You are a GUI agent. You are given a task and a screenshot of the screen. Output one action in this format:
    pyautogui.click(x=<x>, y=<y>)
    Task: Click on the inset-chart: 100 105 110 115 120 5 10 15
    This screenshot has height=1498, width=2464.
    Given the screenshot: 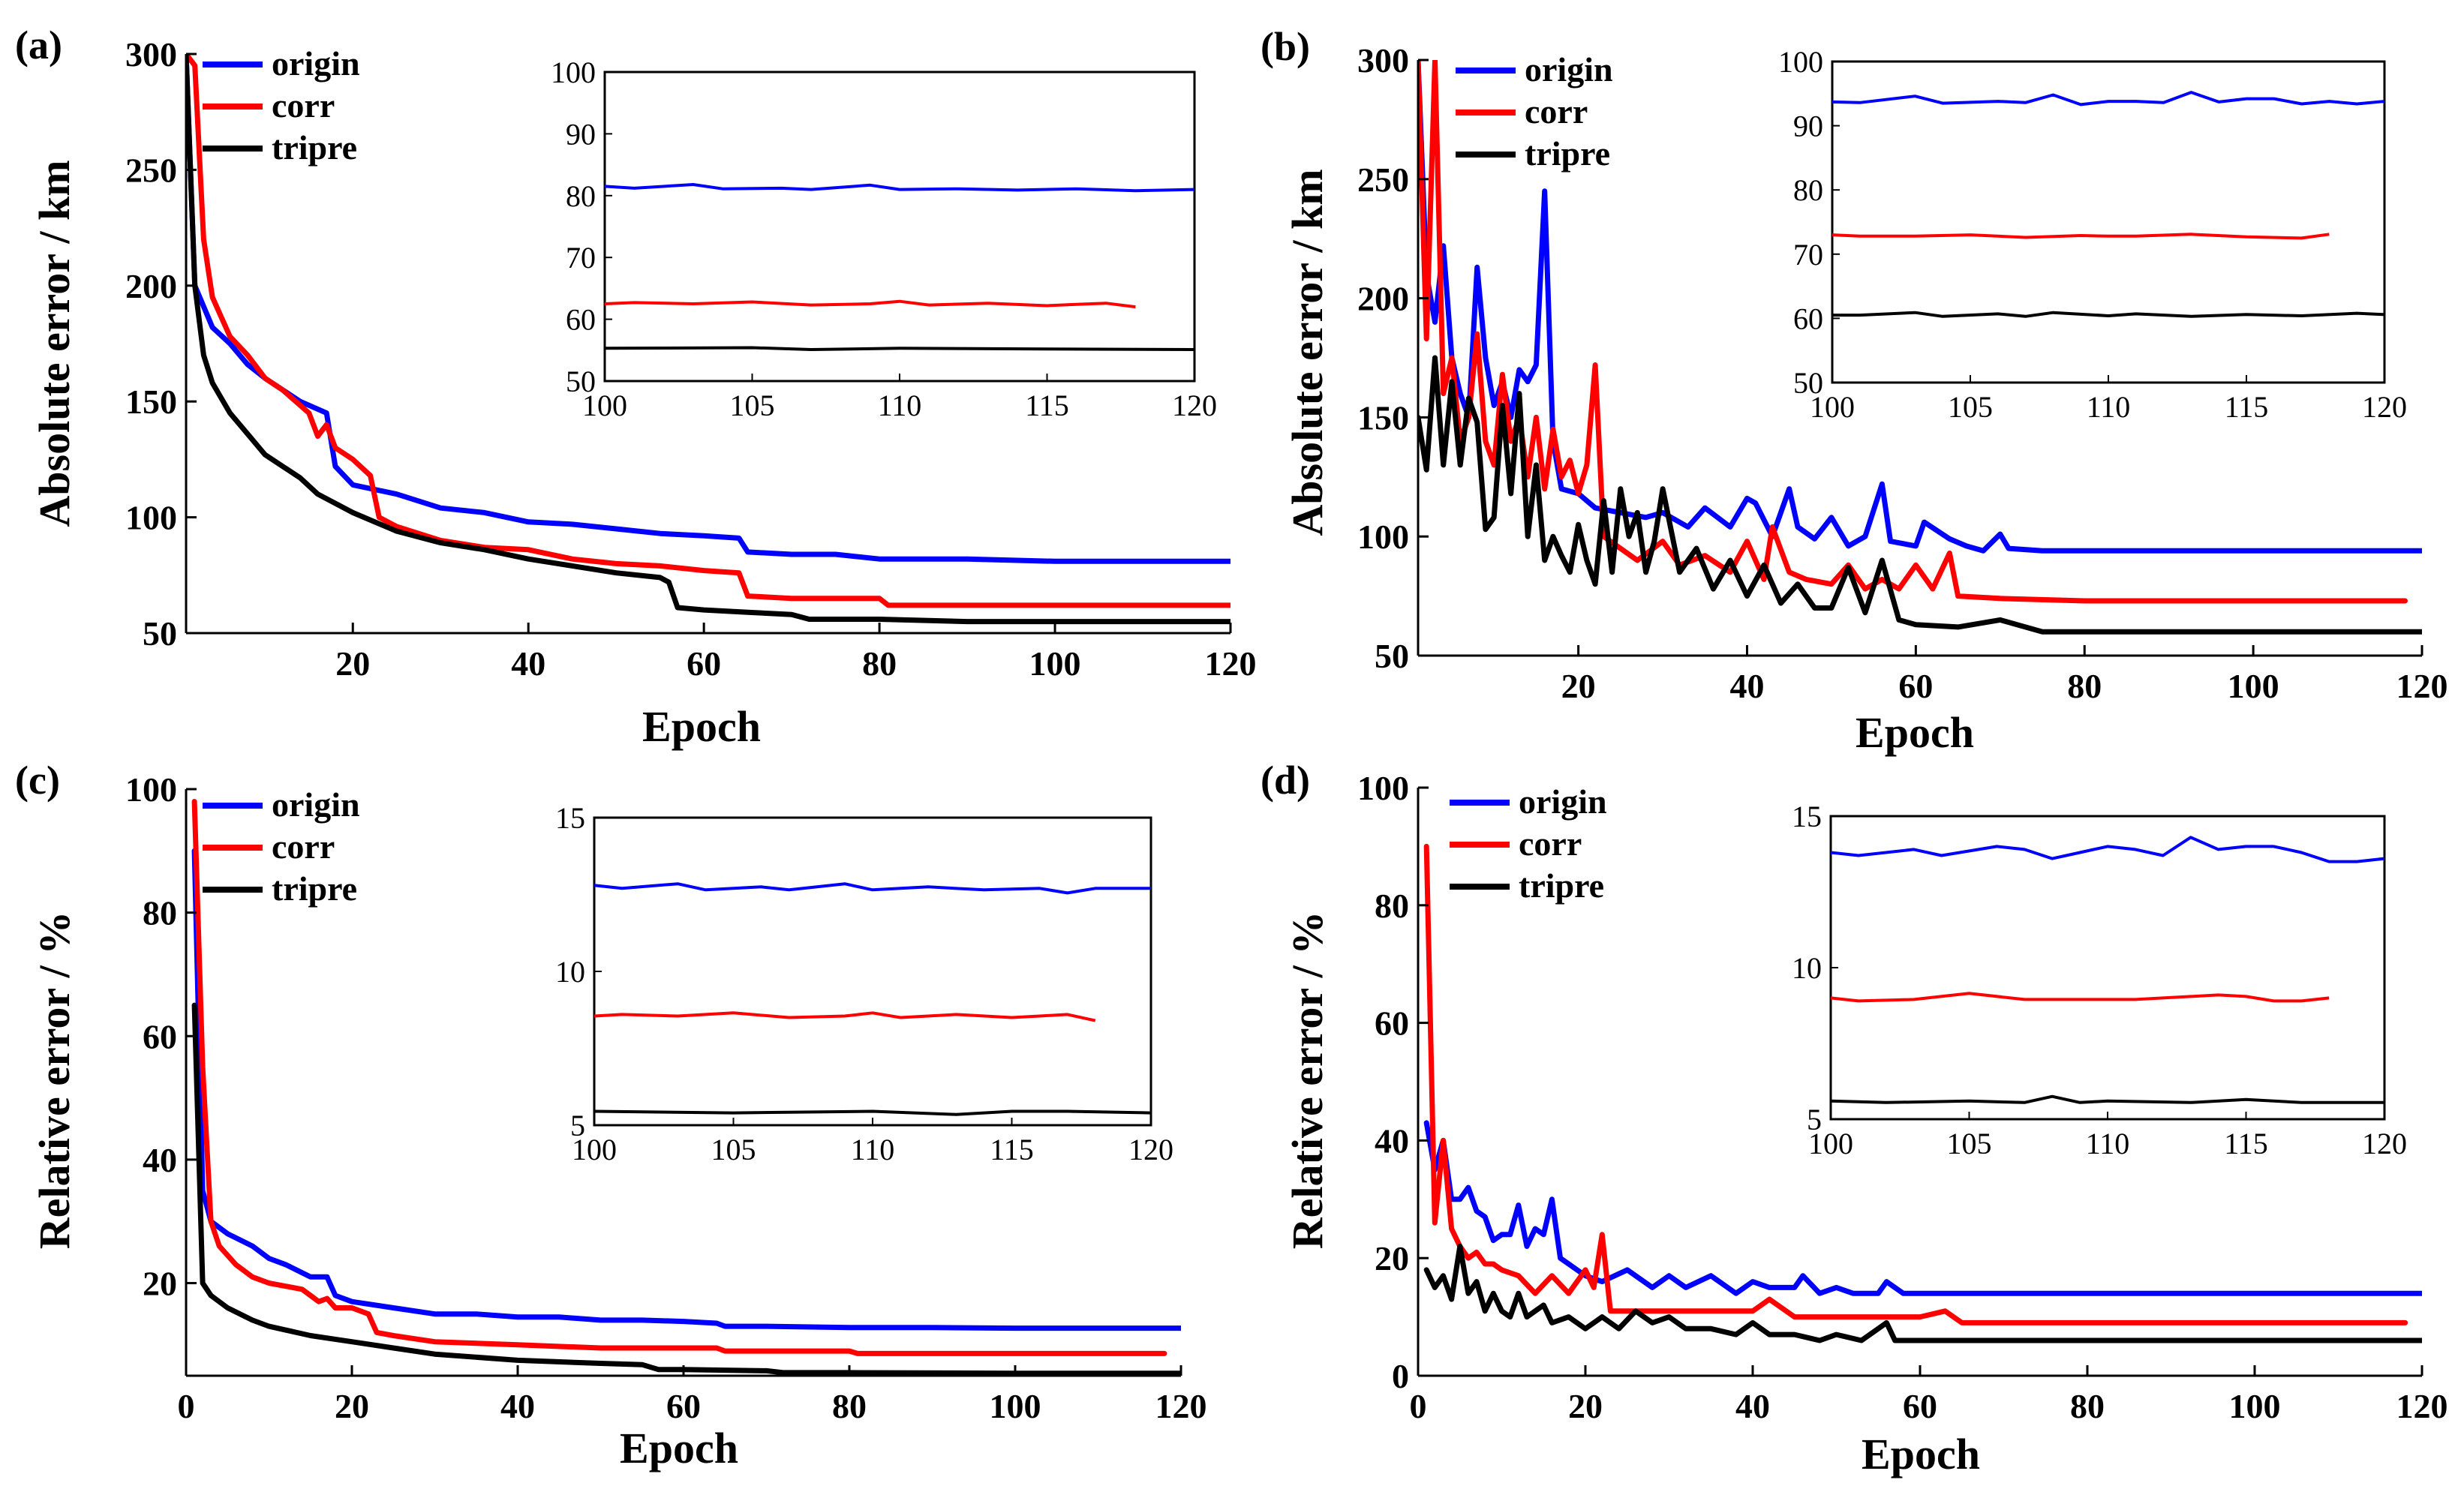 What is the action you would take?
    pyautogui.click(x=864, y=983)
    